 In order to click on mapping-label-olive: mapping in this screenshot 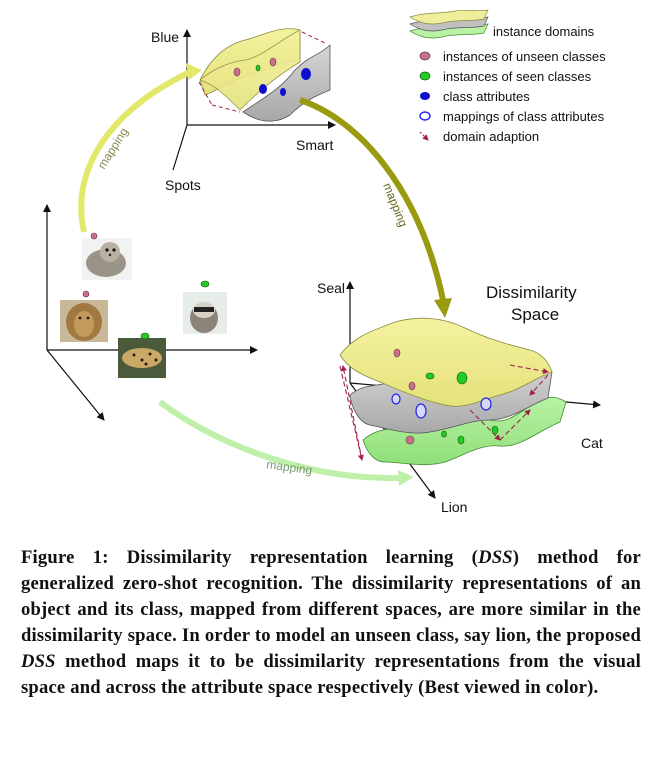, I will do `click(395, 205)`.